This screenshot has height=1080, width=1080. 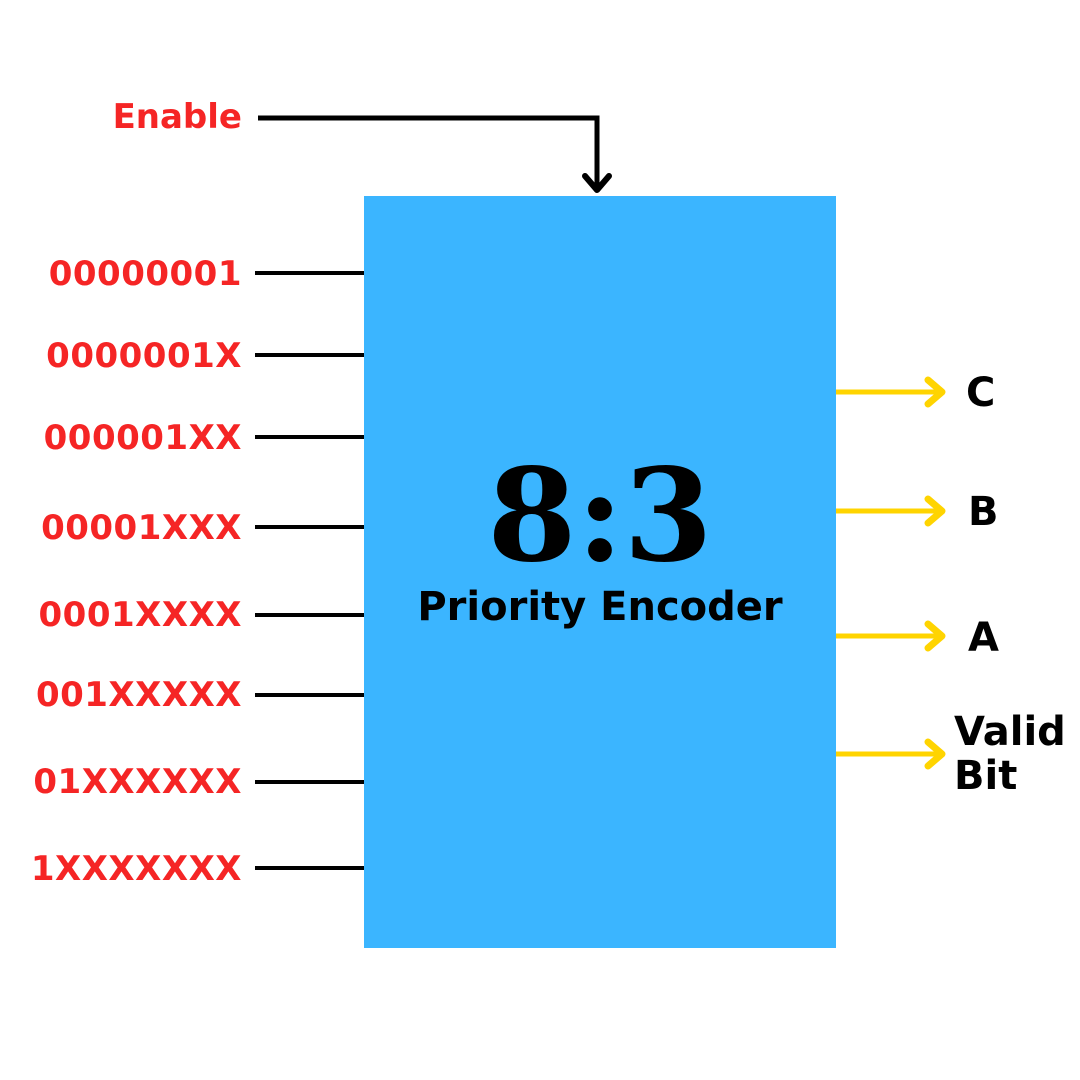 I want to click on output-arrow-c-head, so click(x=935, y=392).